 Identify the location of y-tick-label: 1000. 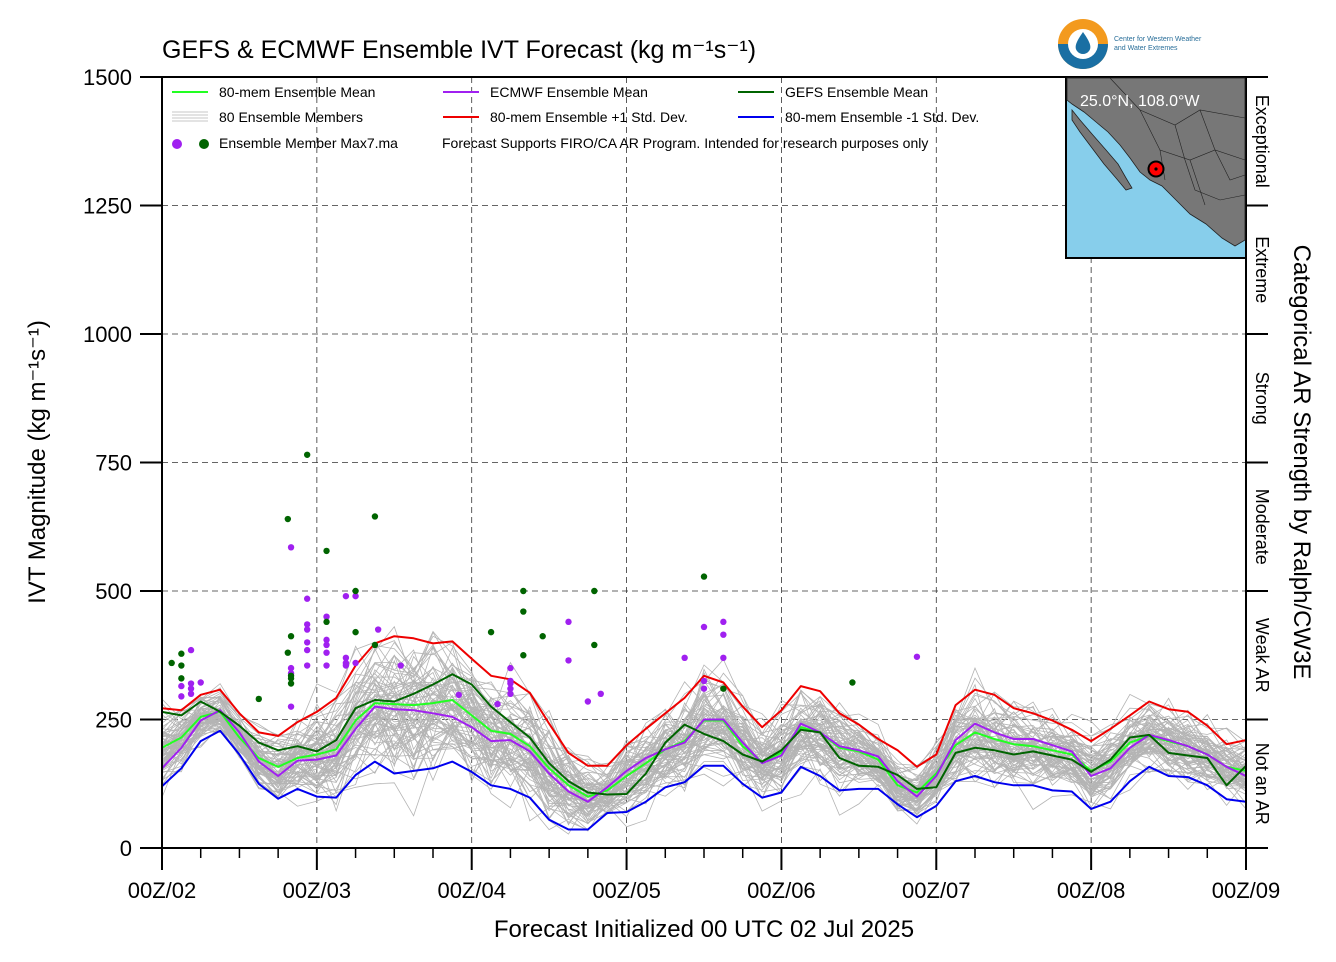
(107, 334).